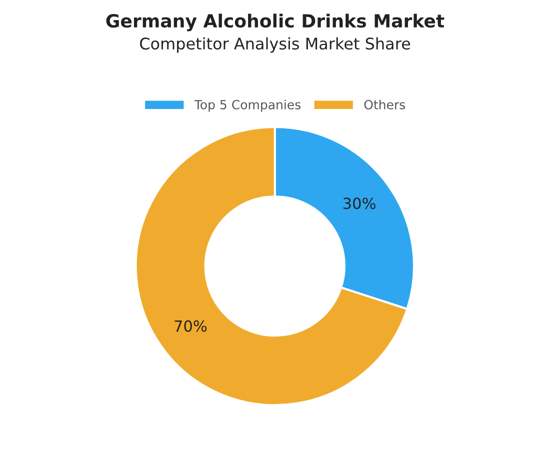 This screenshot has width=550, height=450. What do you see at coordinates (190, 326) in the screenshot?
I see `data-label: 70%` at bounding box center [190, 326].